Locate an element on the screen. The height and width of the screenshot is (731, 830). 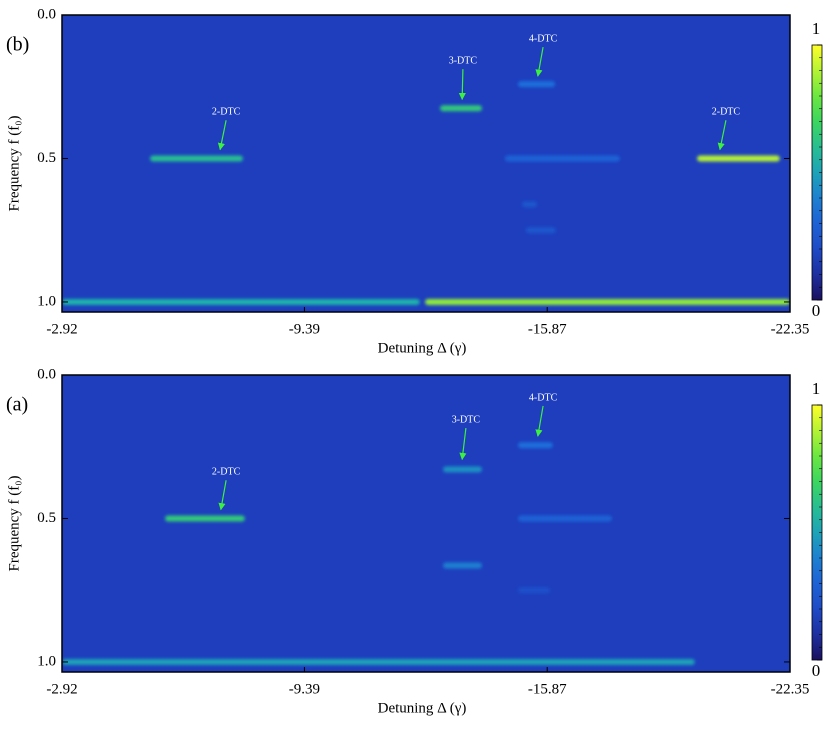
panel-label: (a) is located at coordinates (17, 405).